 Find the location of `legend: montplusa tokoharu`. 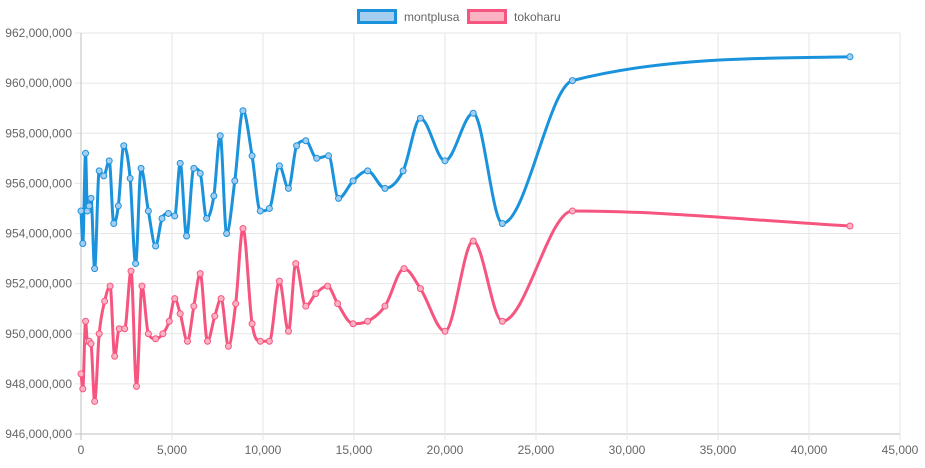

legend: montplusa tokoharu is located at coordinates (459, 16).